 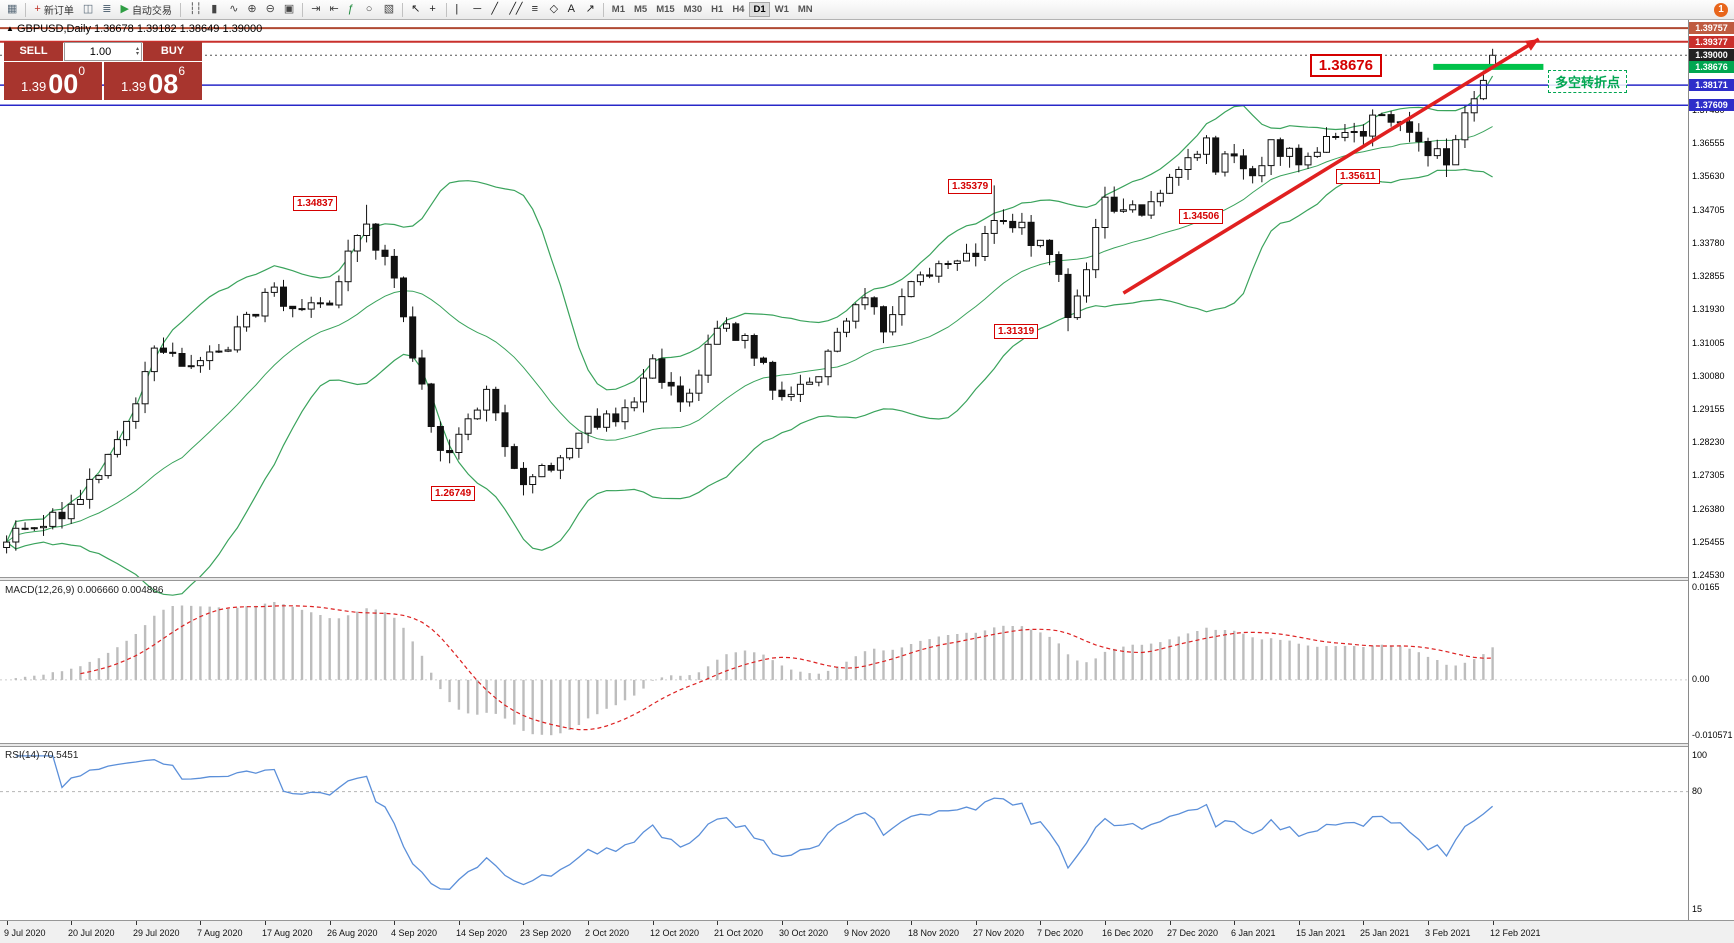 What do you see at coordinates (782, 9) in the screenshot?
I see `timeframe-w1: W1` at bounding box center [782, 9].